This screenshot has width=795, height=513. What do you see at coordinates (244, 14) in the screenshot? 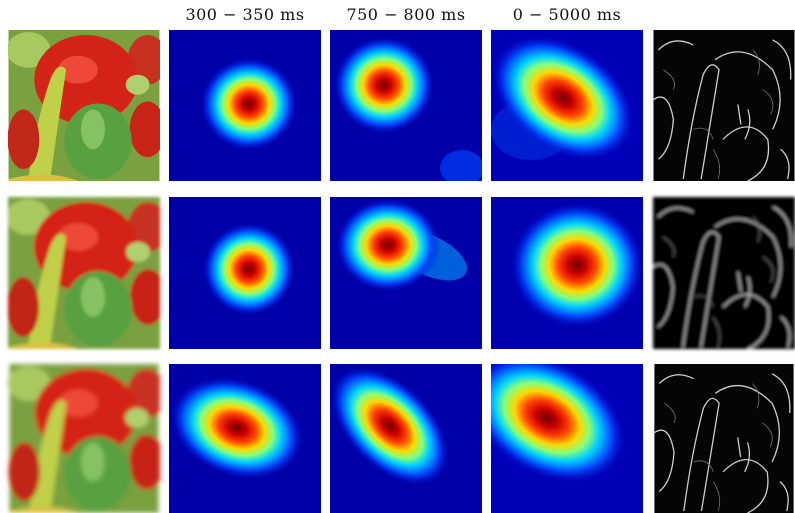
I see `column-header: 300 − 350 ms` at bounding box center [244, 14].